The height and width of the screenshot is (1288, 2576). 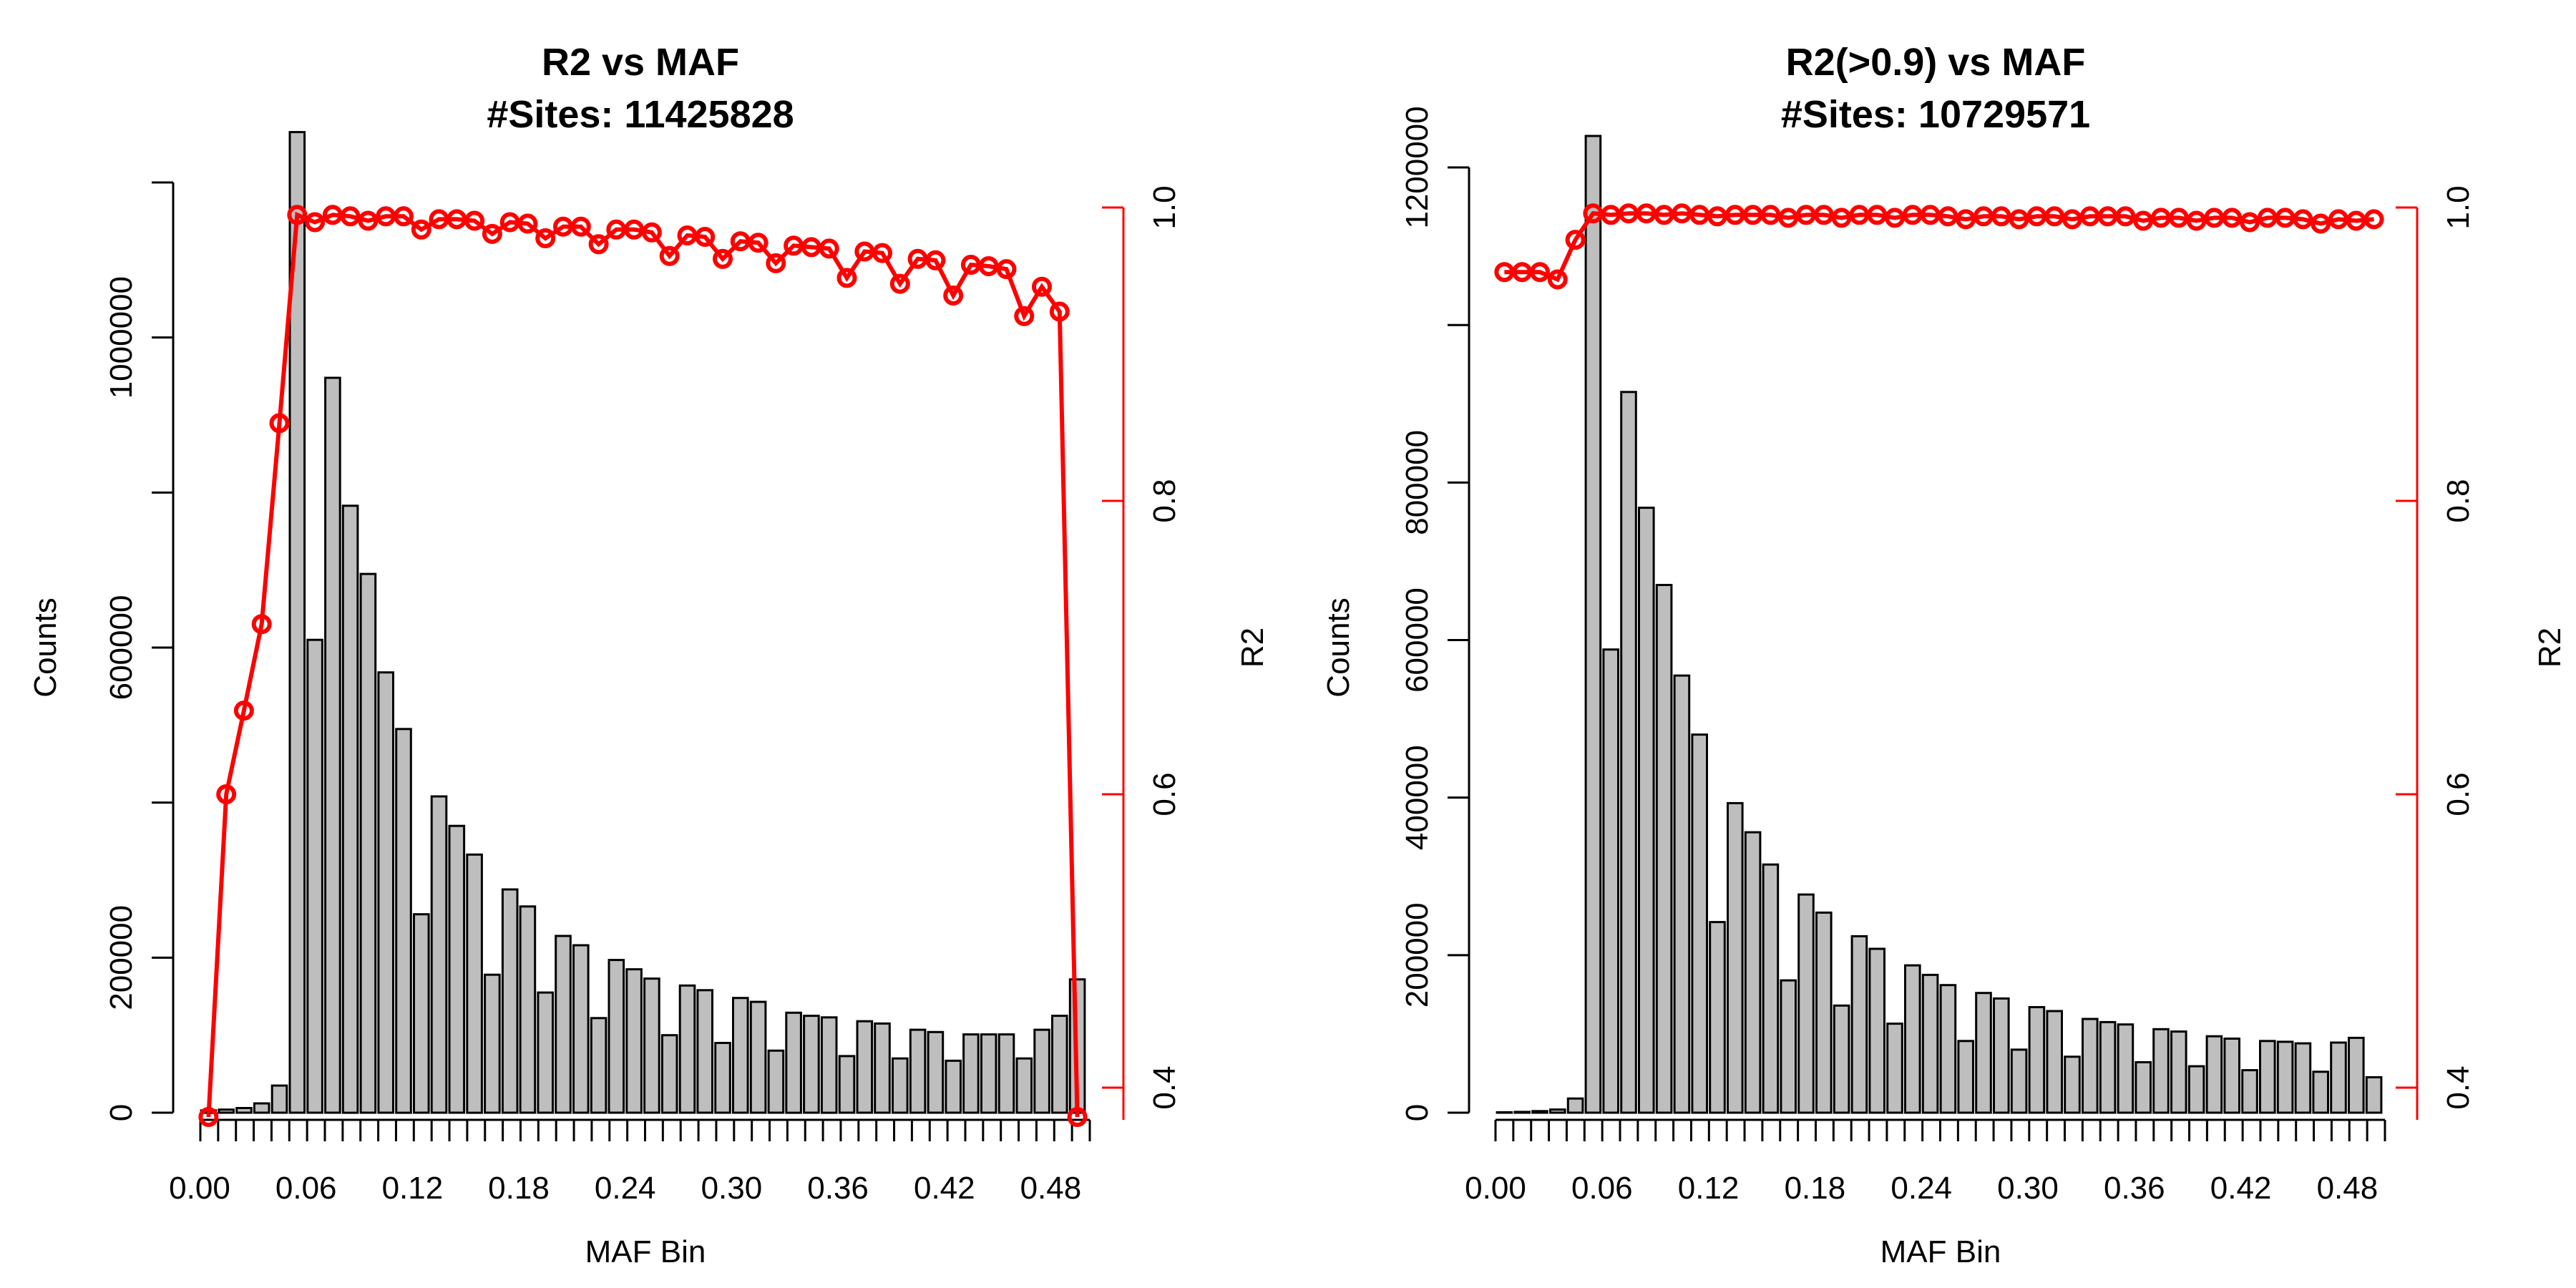 I want to click on y-tick-label: 1200000, so click(x=1417, y=167).